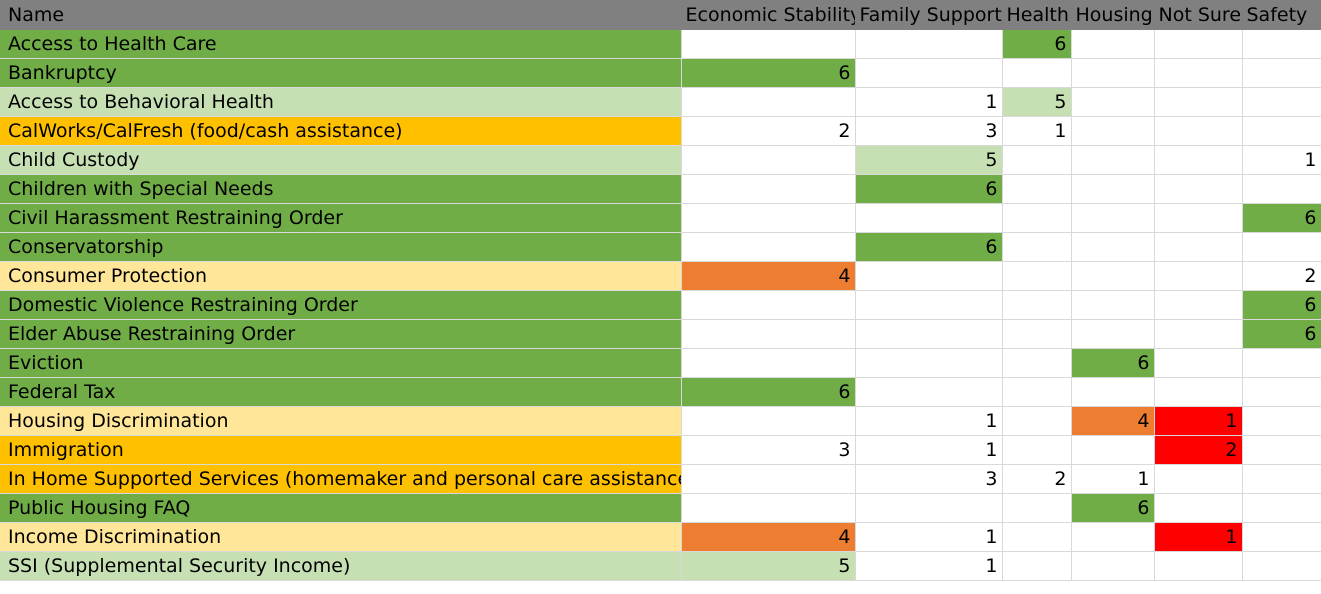 This screenshot has width=1321, height=594. What do you see at coordinates (1036, 44) in the screenshot?
I see `cell-health: 6` at bounding box center [1036, 44].